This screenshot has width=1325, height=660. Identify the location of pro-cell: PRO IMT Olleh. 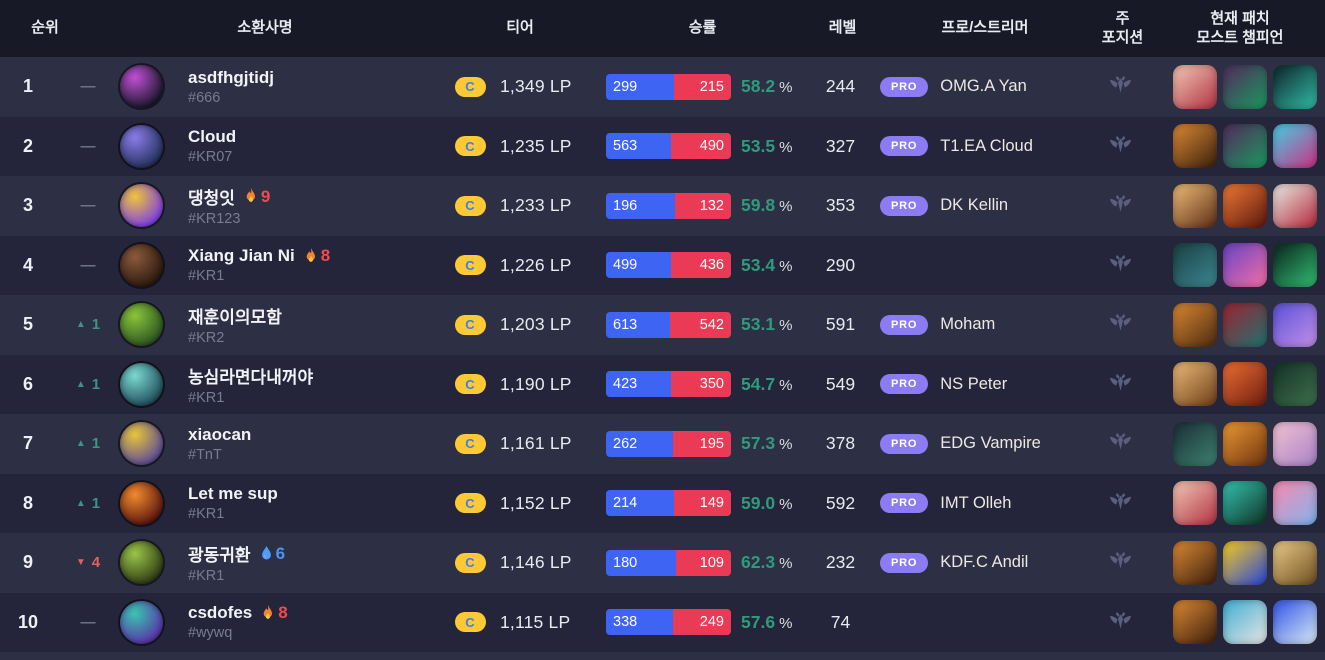
(983, 503).